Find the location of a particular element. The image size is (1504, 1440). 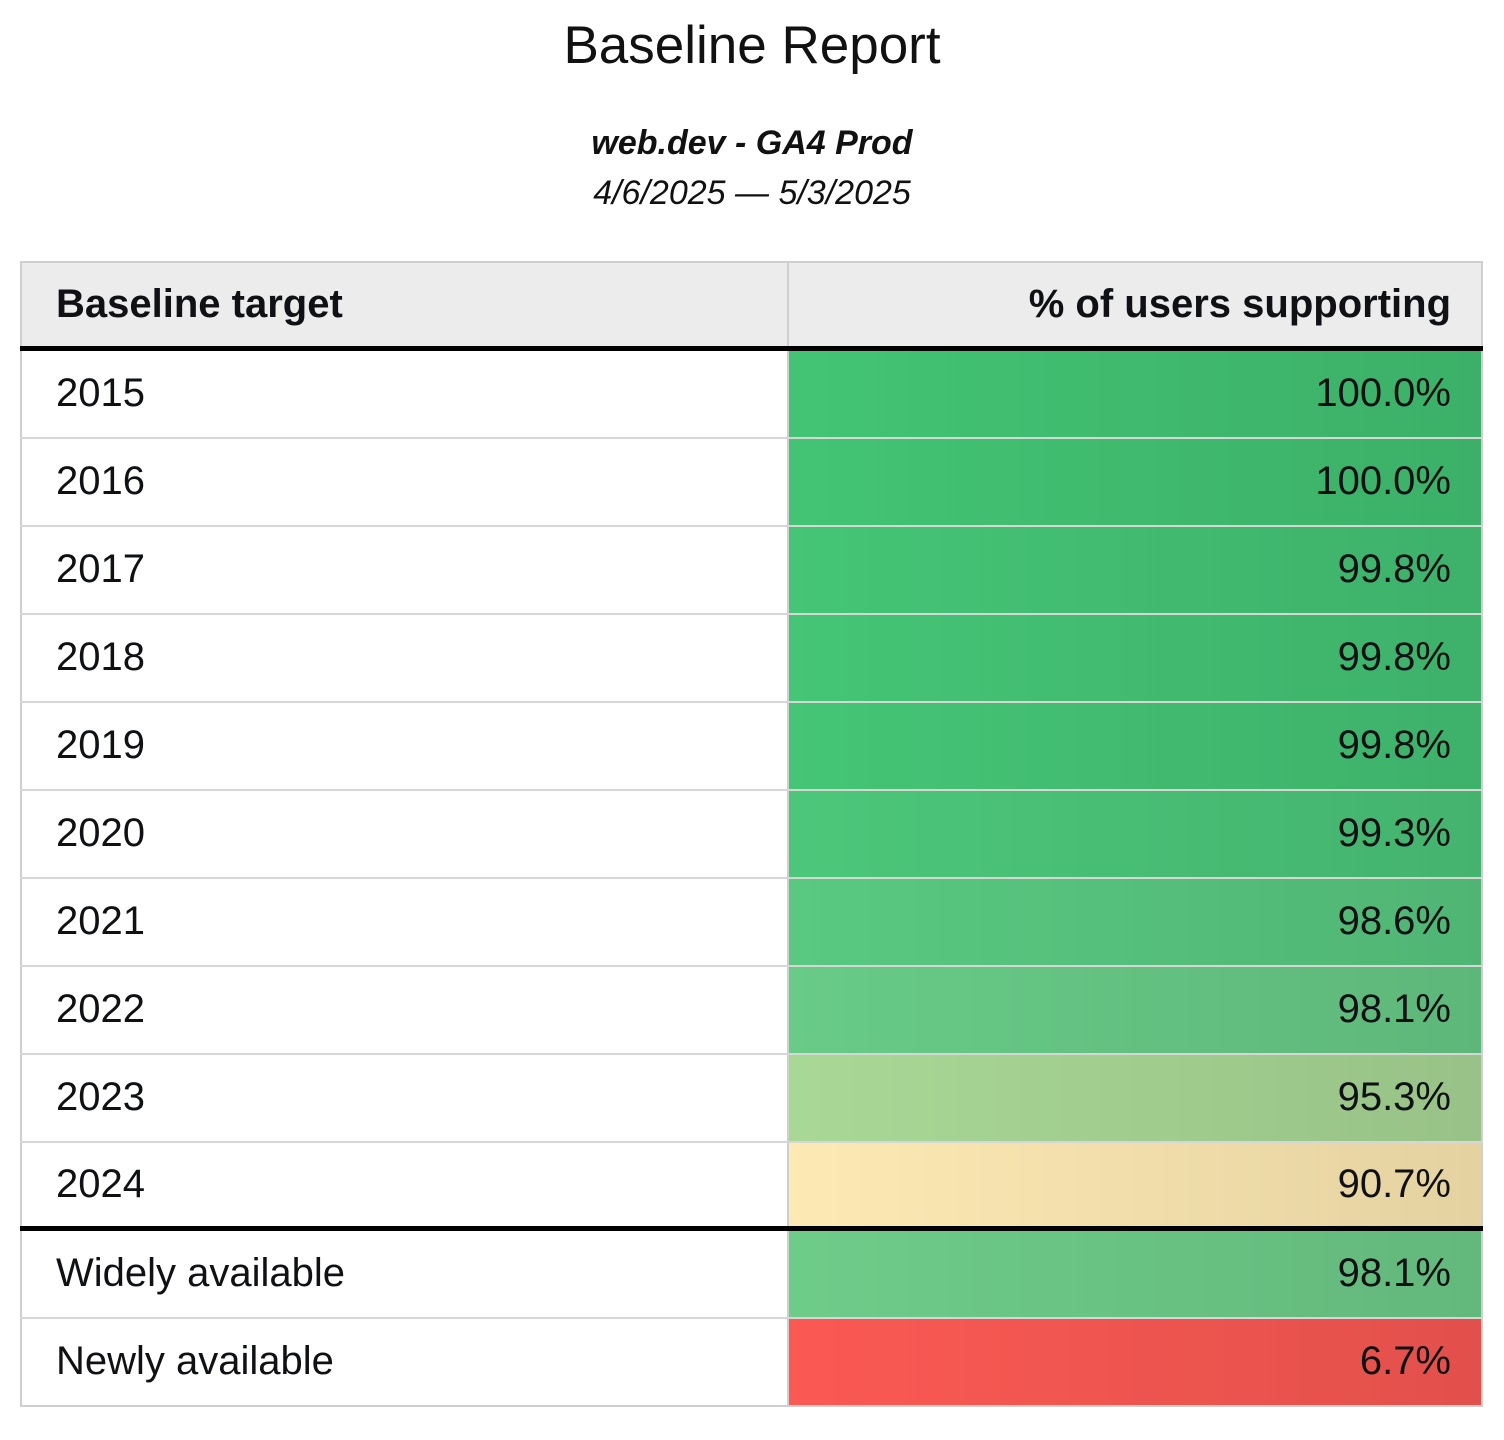

baseline-target-label: 2018 is located at coordinates (405, 658).